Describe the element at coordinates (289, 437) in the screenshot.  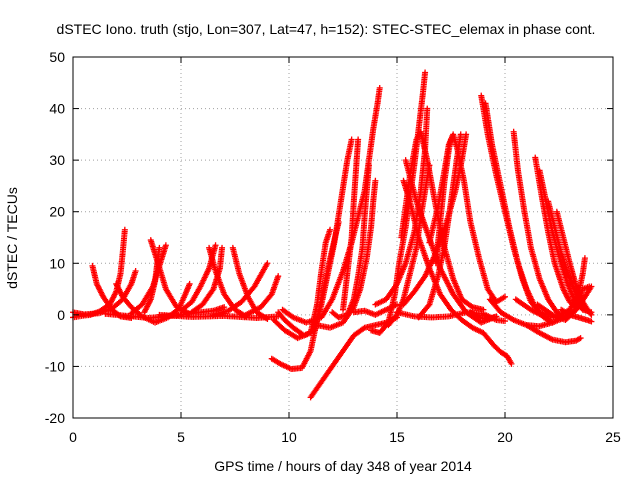
I see `x-tick-label: 10` at that location.